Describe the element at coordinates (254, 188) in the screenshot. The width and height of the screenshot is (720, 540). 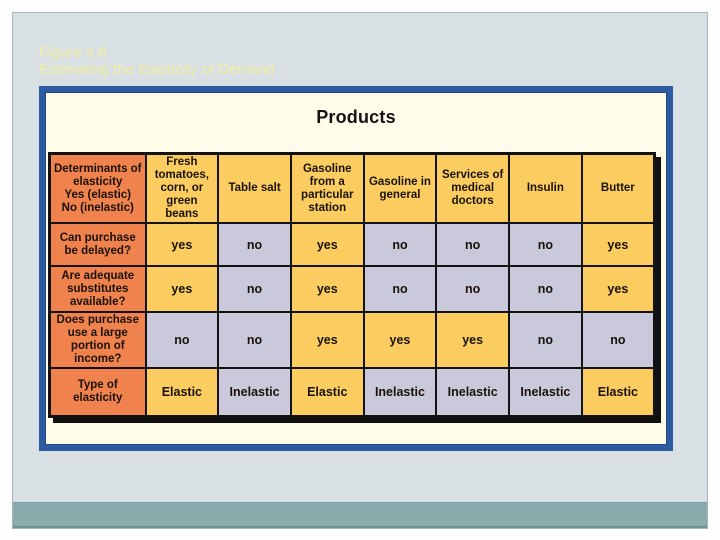
I see `column-header: Table salt` at that location.